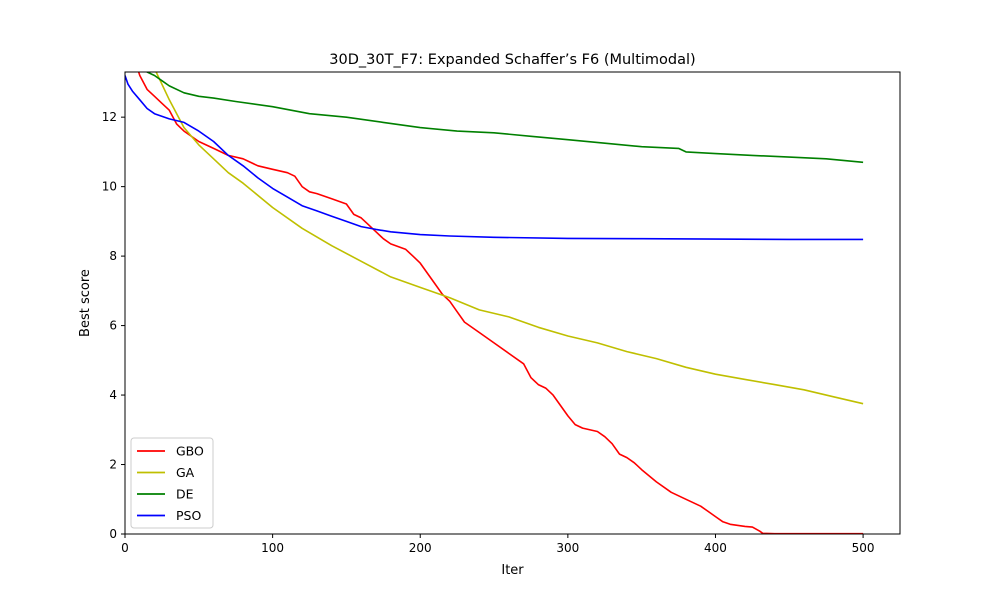 The image size is (1000, 604). What do you see at coordinates (715, 548) in the screenshot?
I see `x-tick-label: 400` at bounding box center [715, 548].